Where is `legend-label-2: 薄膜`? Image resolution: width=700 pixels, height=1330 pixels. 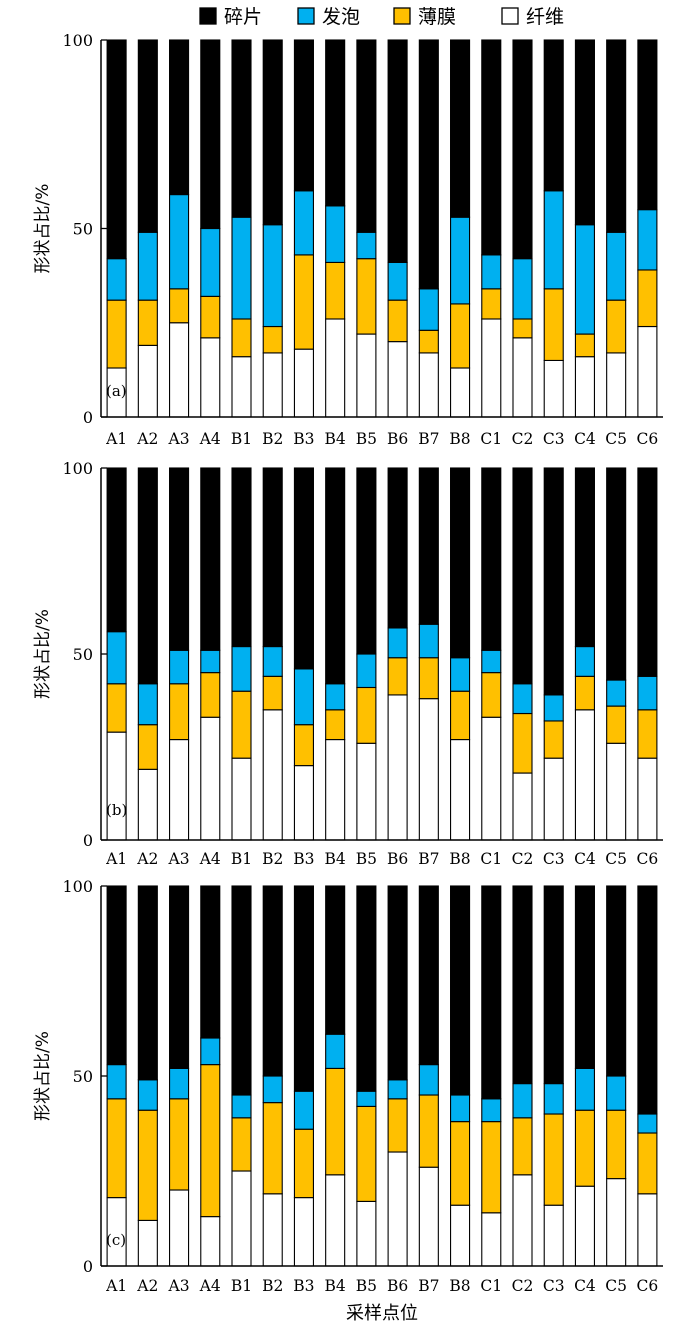 legend-label-2: 薄膜 is located at coordinates (437, 17).